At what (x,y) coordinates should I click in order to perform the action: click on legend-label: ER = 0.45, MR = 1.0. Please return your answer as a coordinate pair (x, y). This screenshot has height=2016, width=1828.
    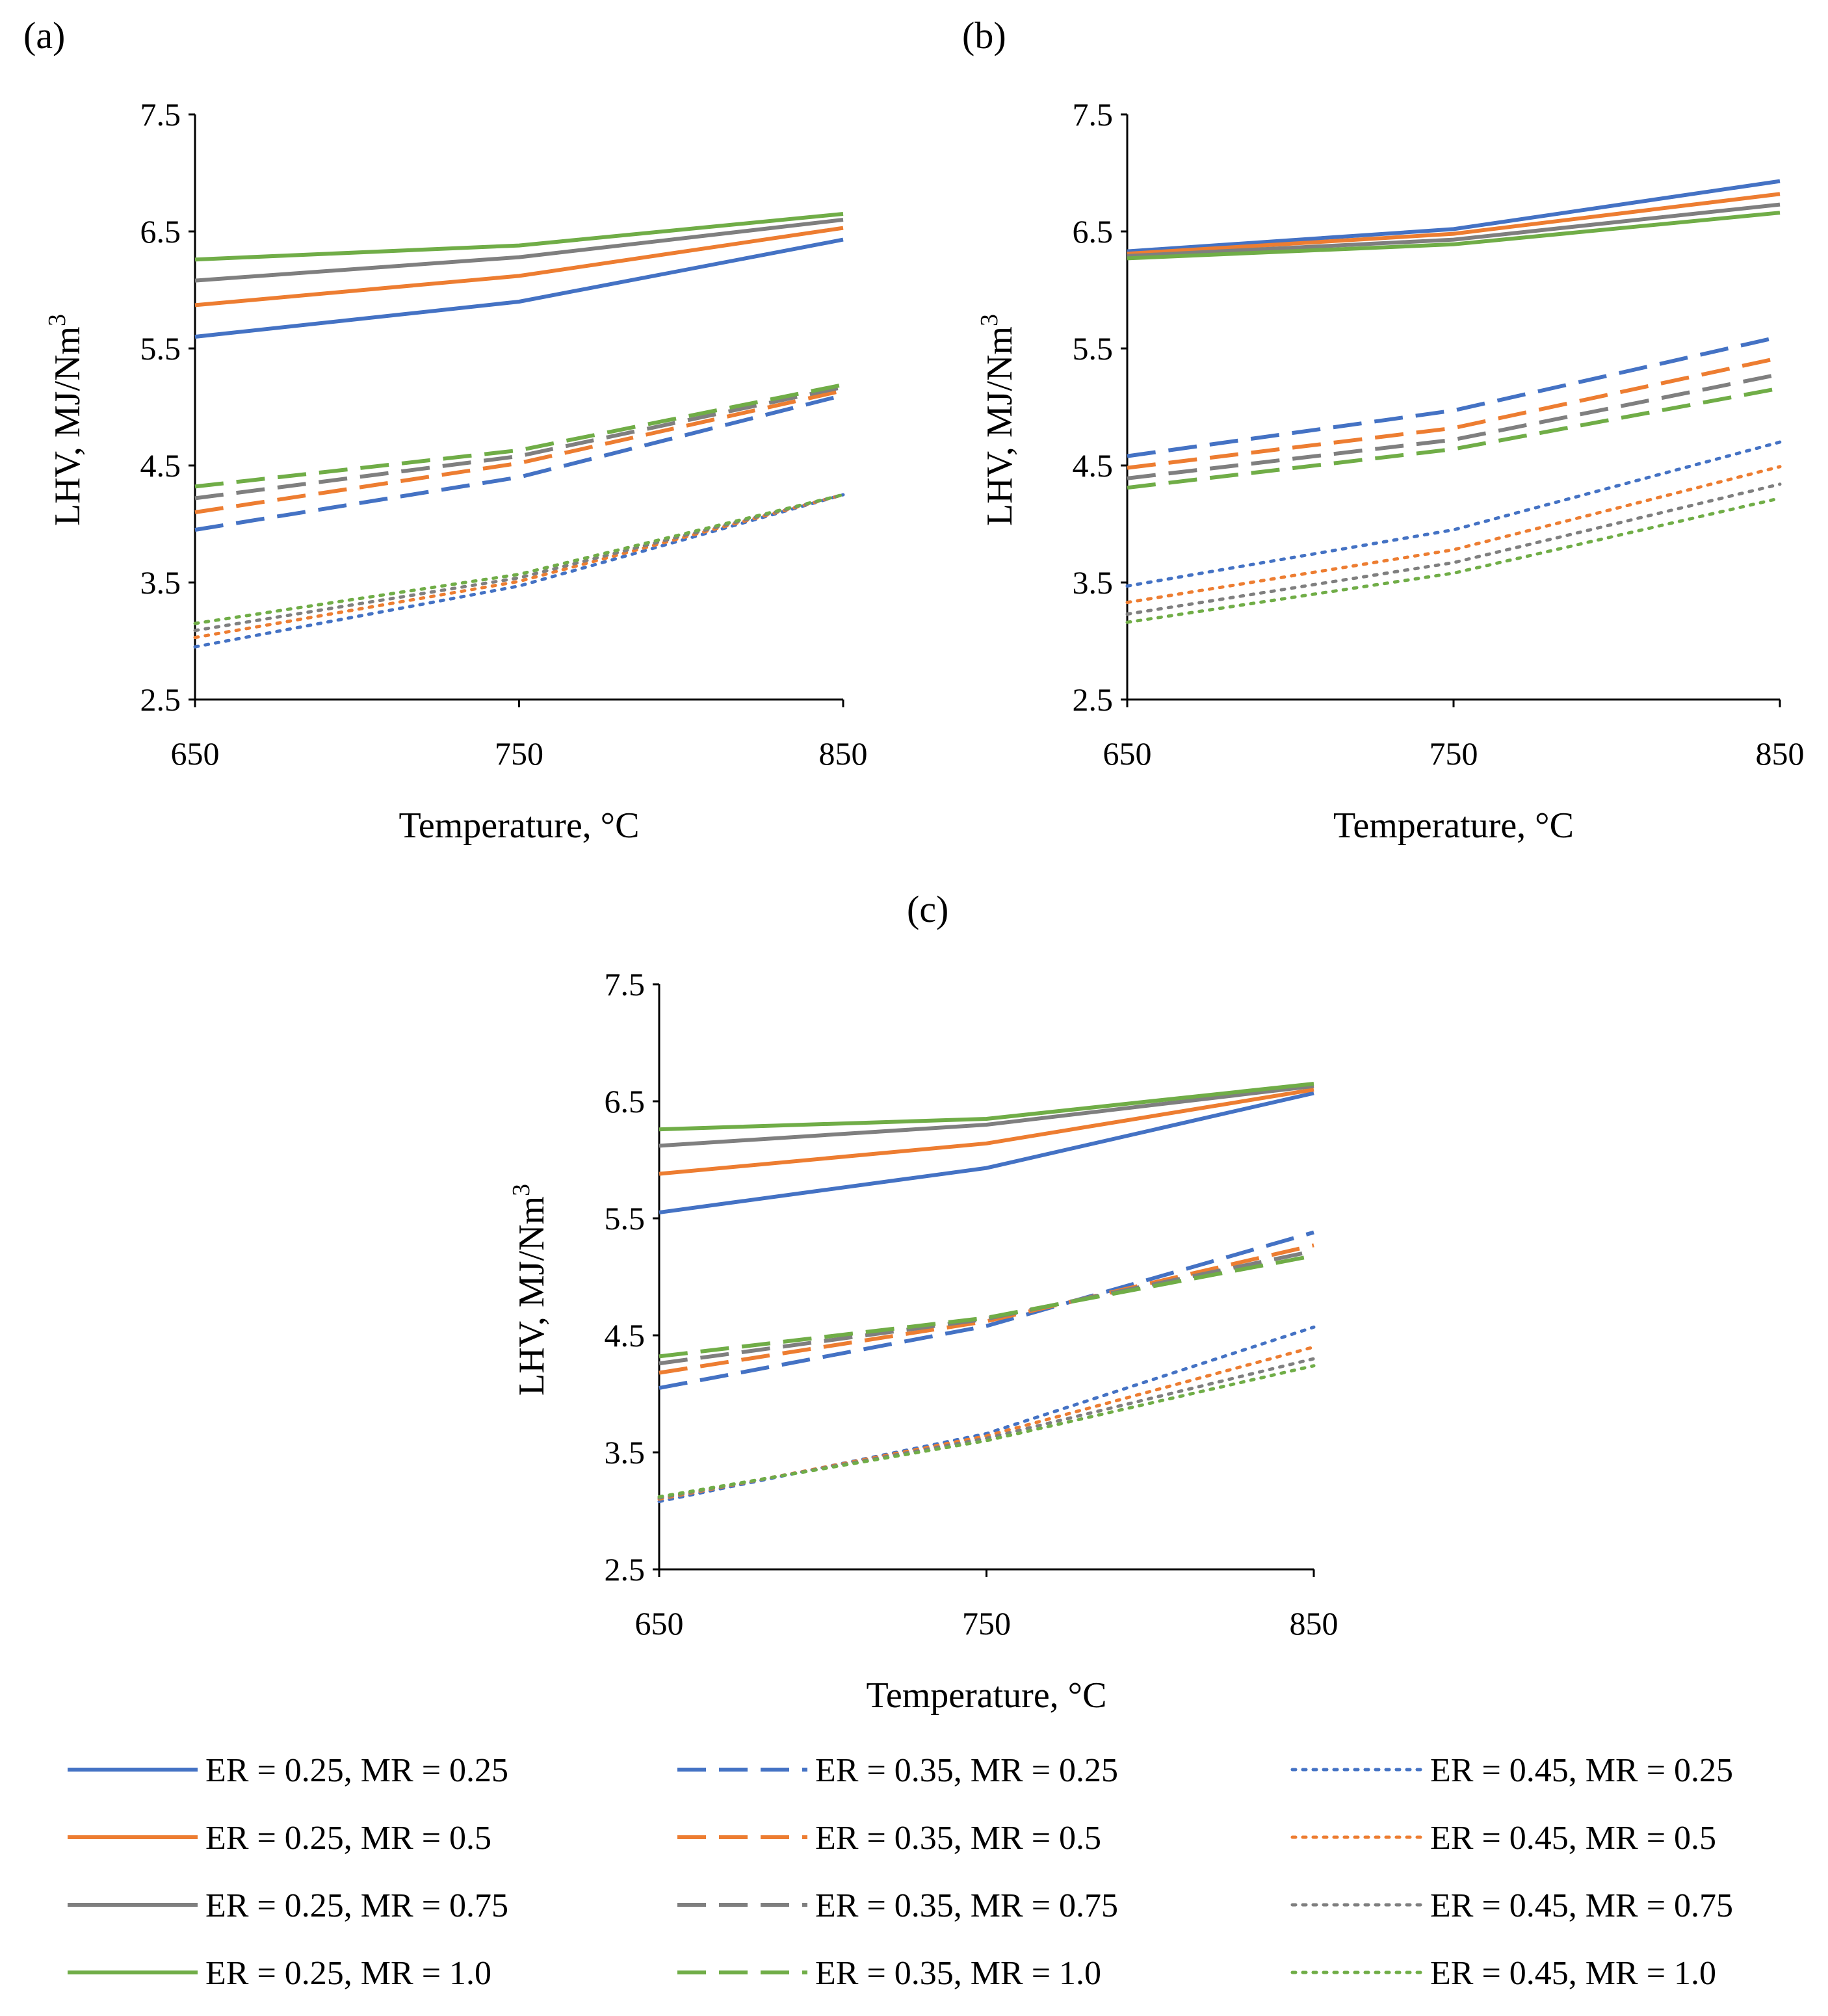
    Looking at the image, I should click on (1573, 1973).